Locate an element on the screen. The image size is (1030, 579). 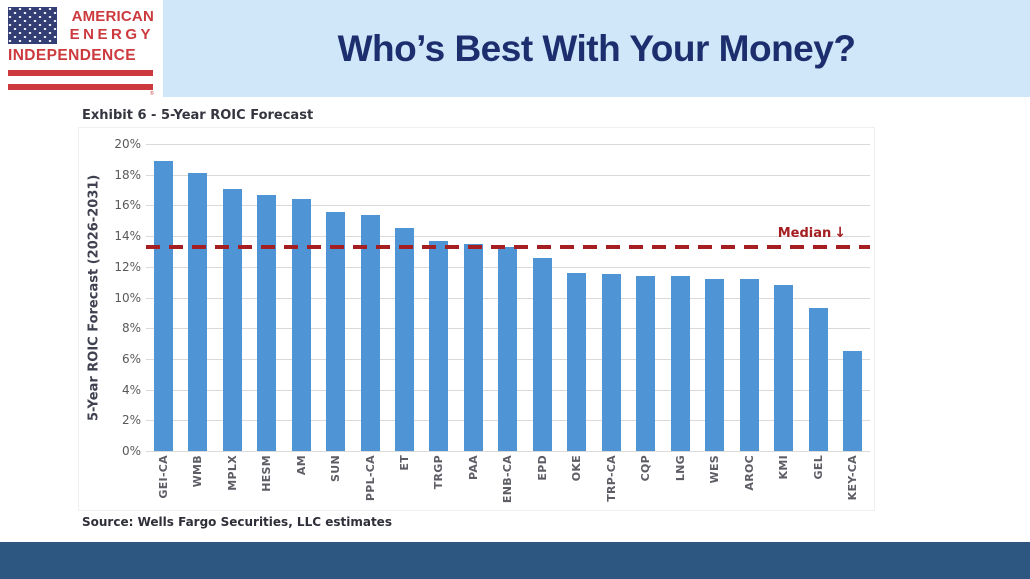
logo-line3: INDEPENDENCE is located at coordinates (72, 55).